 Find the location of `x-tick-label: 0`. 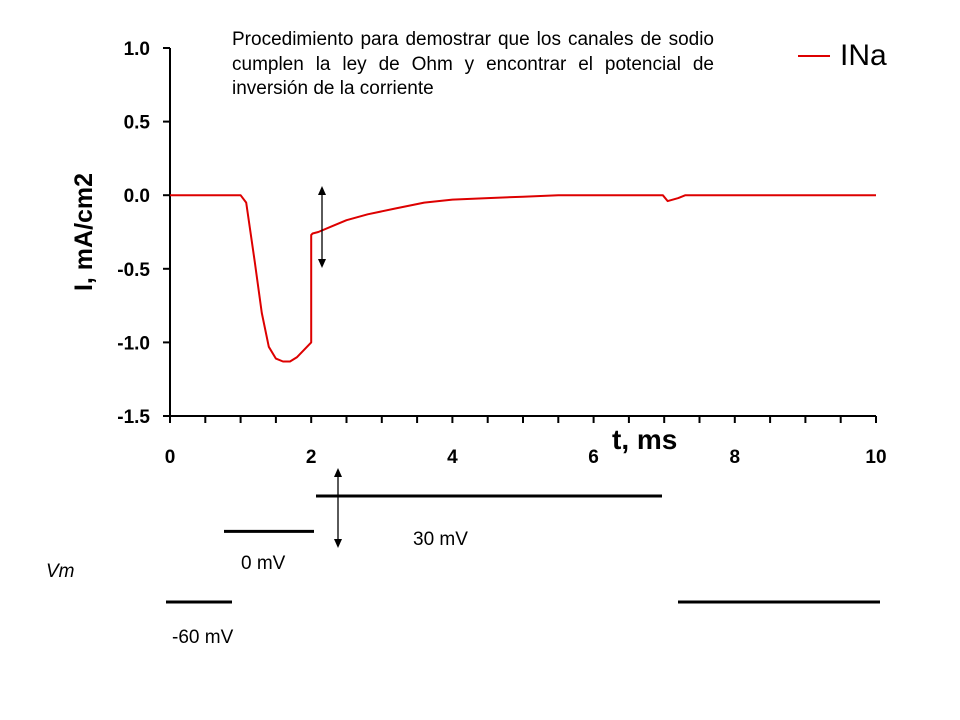

x-tick-label: 0 is located at coordinates (170, 457).